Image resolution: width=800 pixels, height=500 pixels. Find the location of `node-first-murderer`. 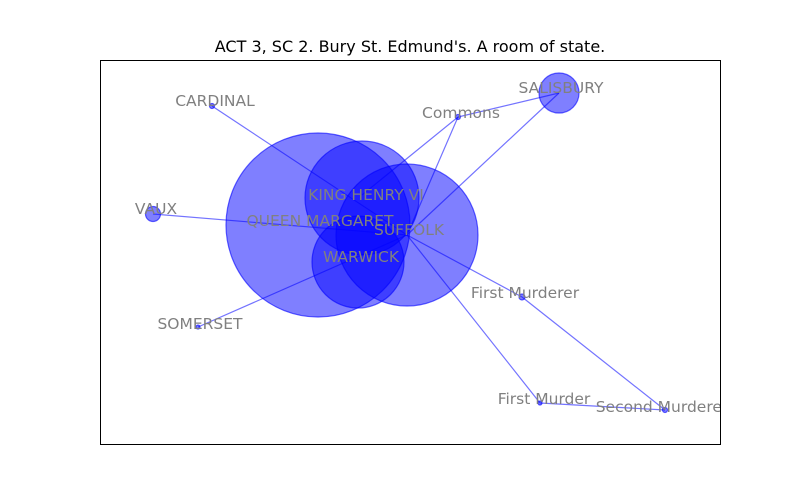

node-first-murderer is located at coordinates (522, 297).